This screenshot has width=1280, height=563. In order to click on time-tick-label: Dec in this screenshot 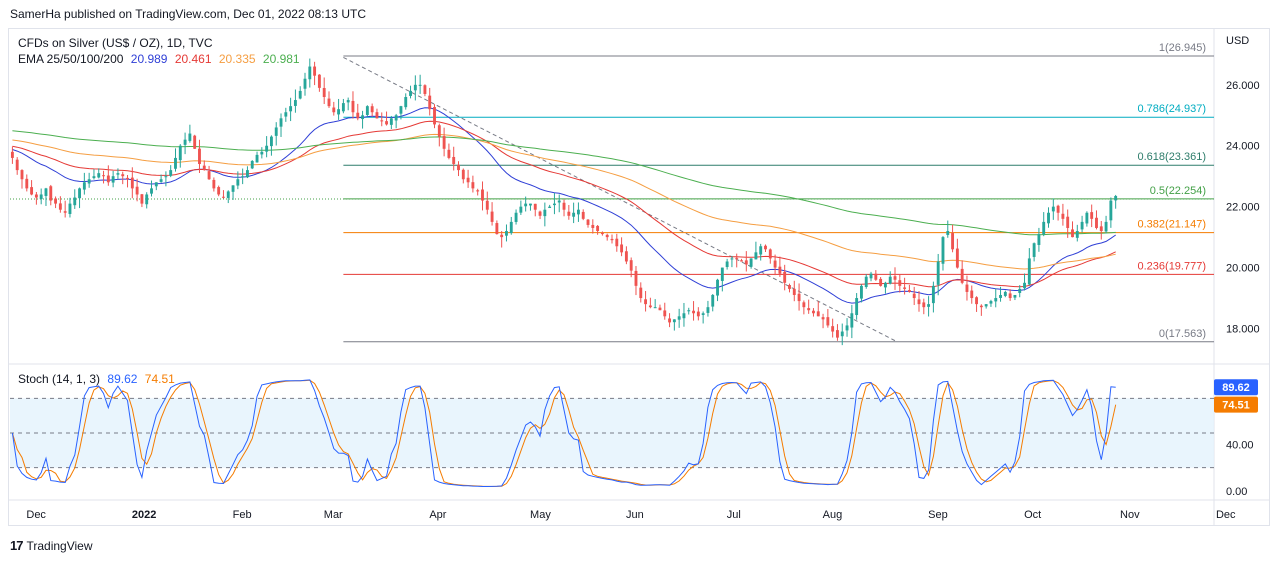, I will do `click(36, 515)`.